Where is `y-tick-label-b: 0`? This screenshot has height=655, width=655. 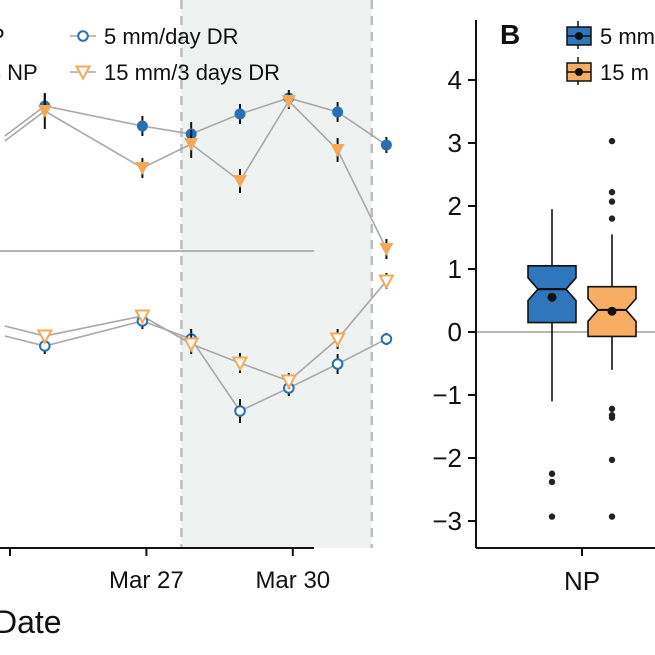
y-tick-label-b: 0 is located at coordinates (455, 332).